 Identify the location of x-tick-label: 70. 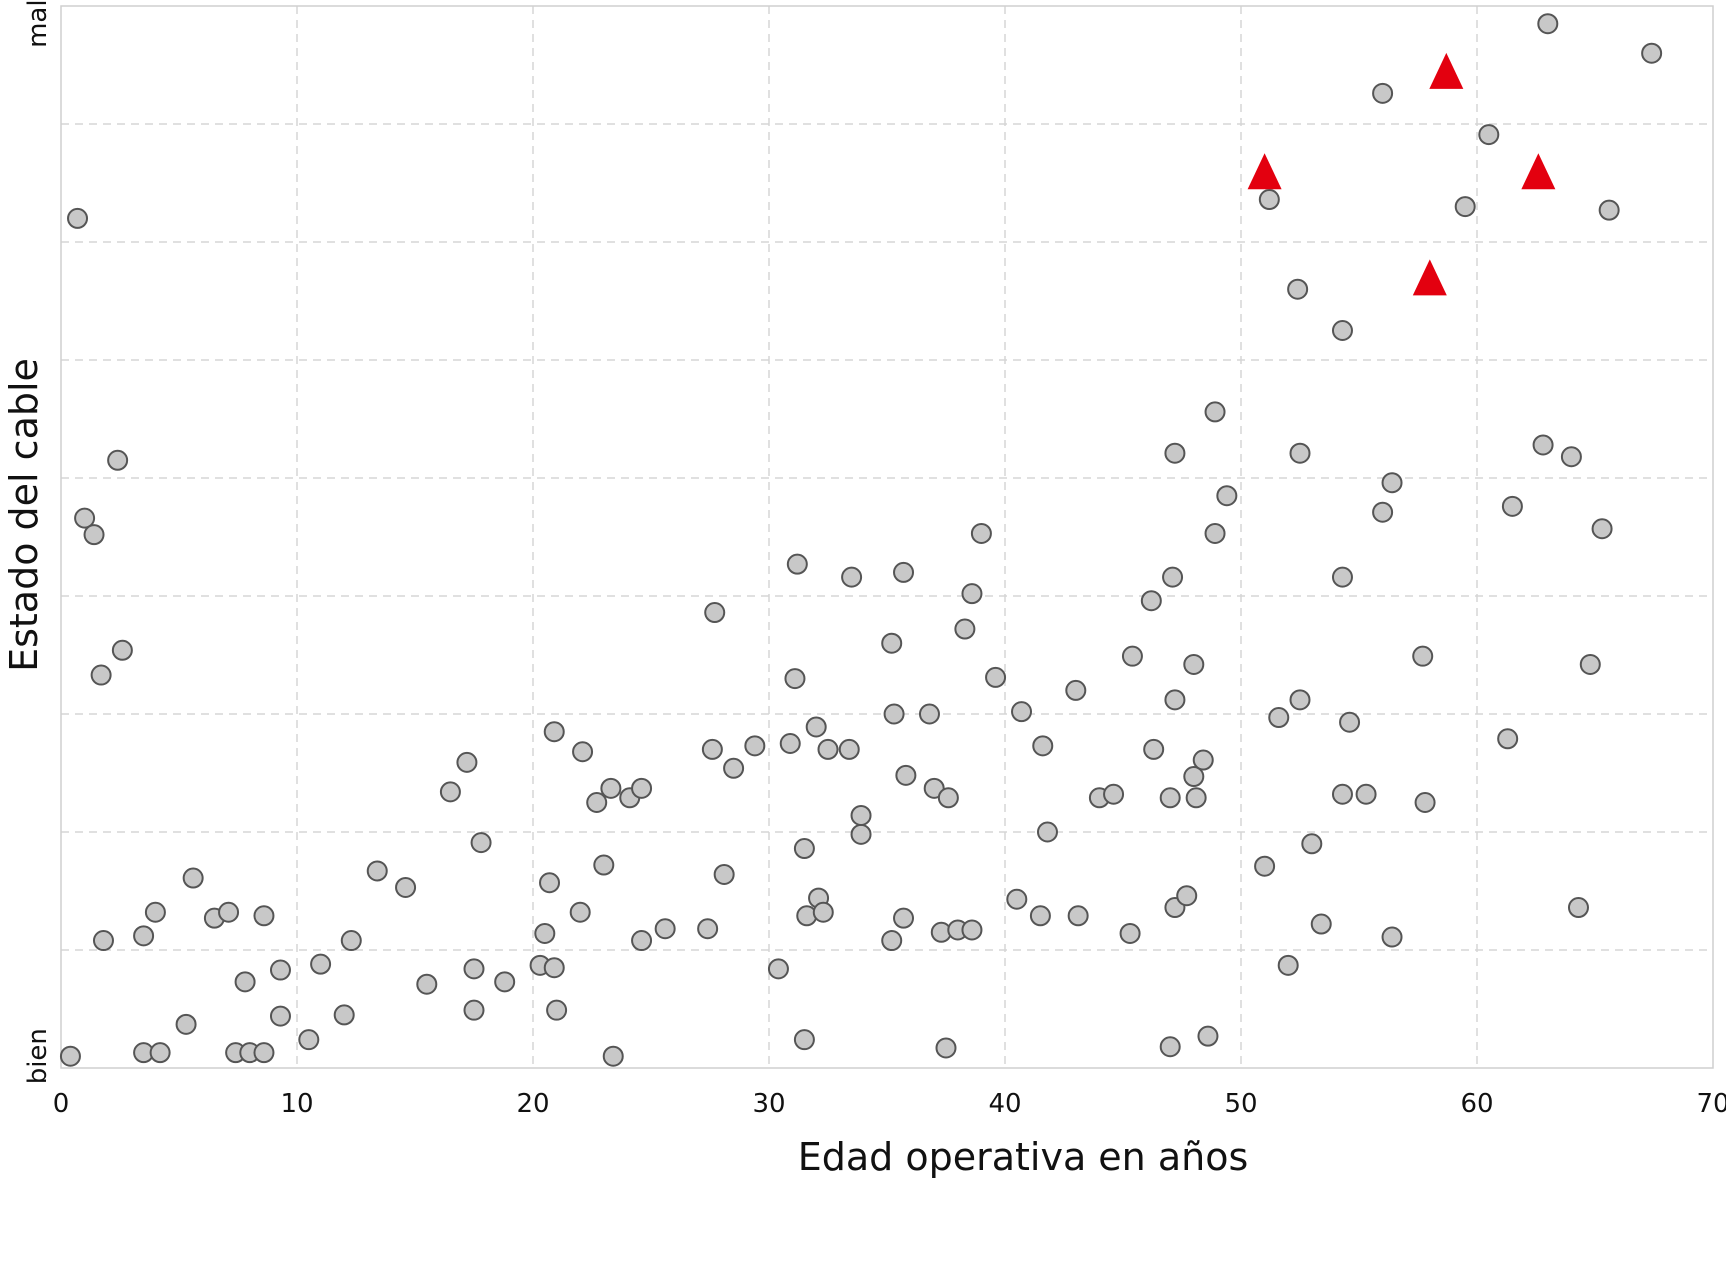
(1711, 1104).